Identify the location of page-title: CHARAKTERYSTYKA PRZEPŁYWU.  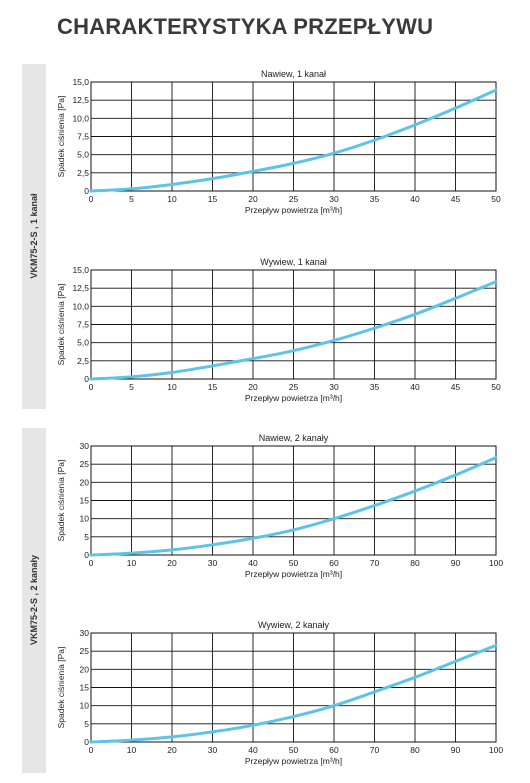
(245, 26).